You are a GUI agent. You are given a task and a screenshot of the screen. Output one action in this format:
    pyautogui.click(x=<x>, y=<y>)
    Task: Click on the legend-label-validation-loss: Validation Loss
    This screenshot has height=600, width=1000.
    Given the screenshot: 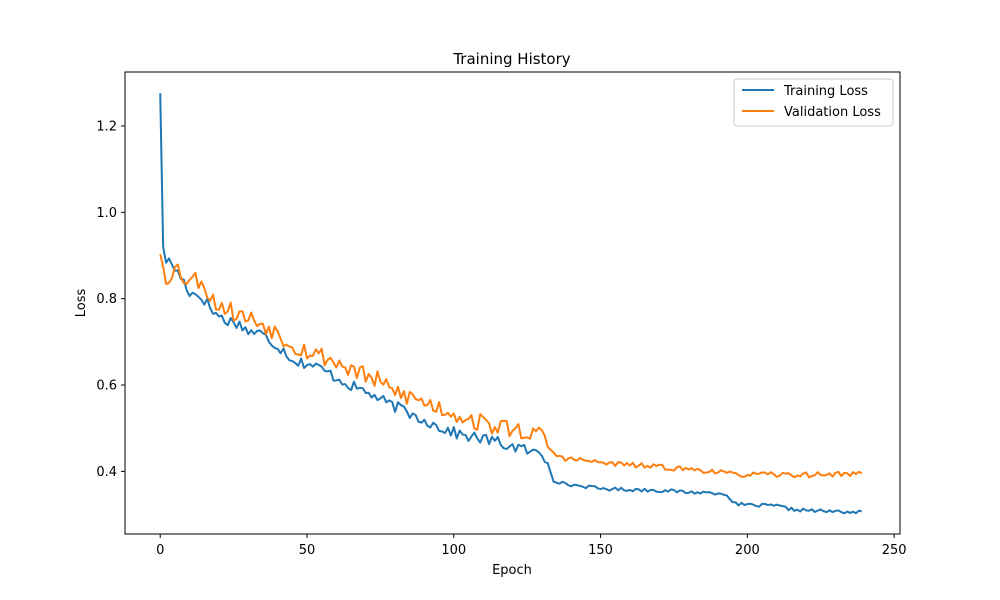 What is the action you would take?
    pyautogui.click(x=832, y=112)
    